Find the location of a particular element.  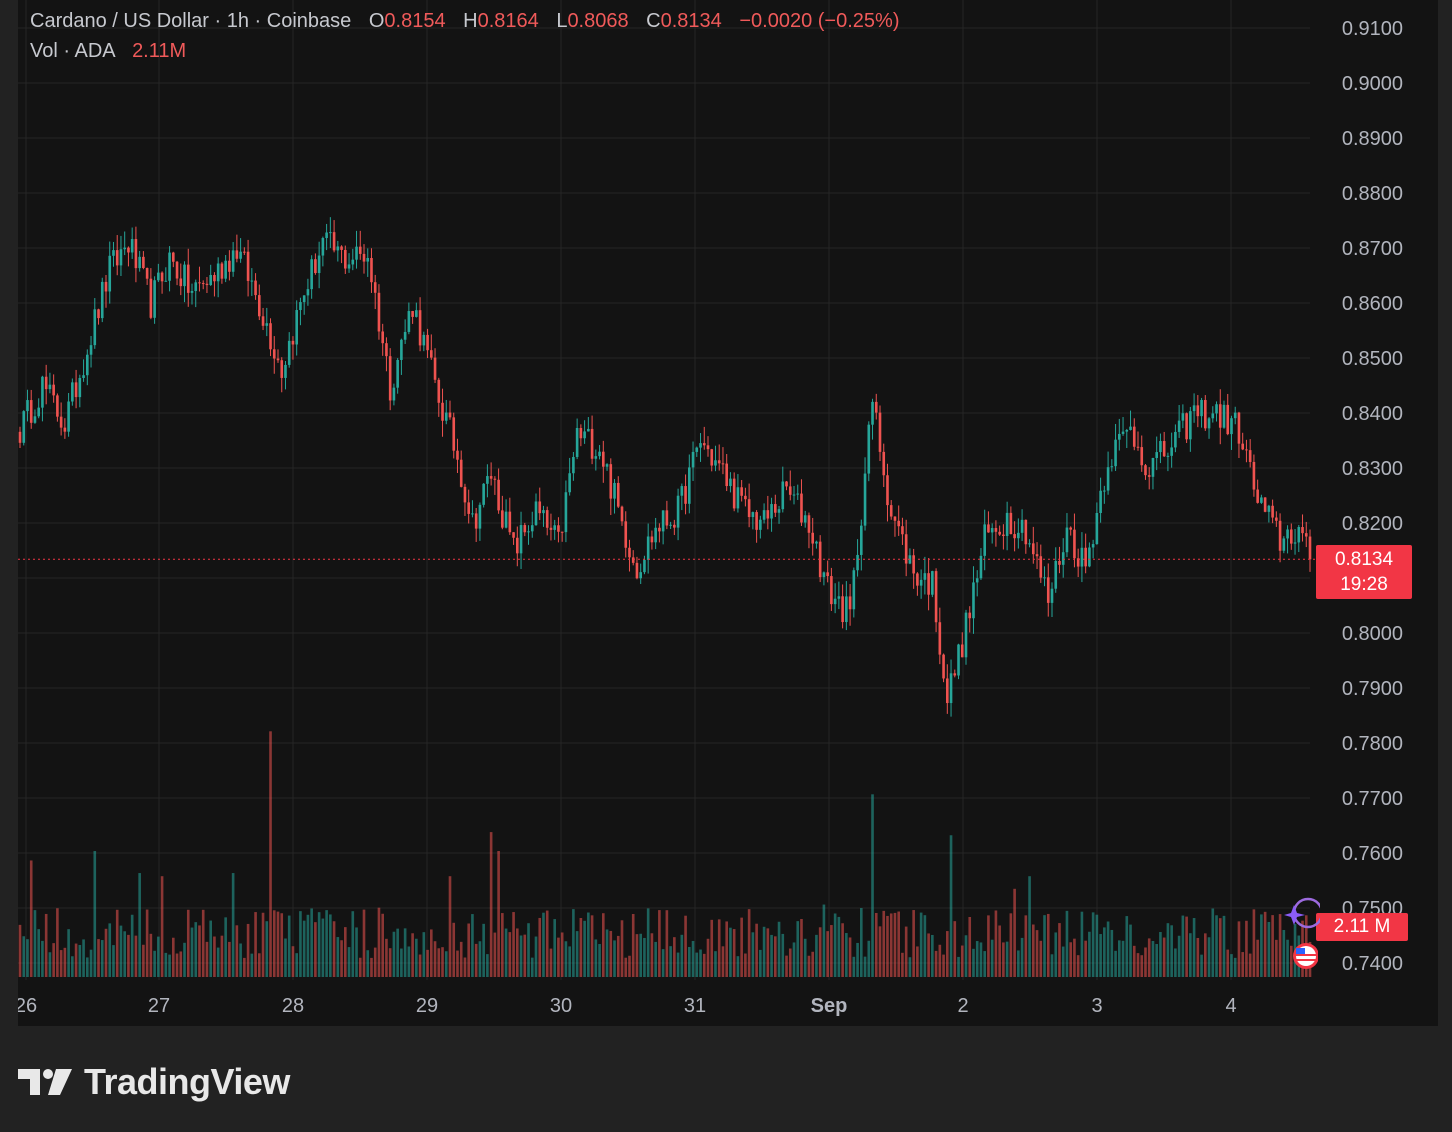

us-flag-icon is located at coordinates (1304, 956).